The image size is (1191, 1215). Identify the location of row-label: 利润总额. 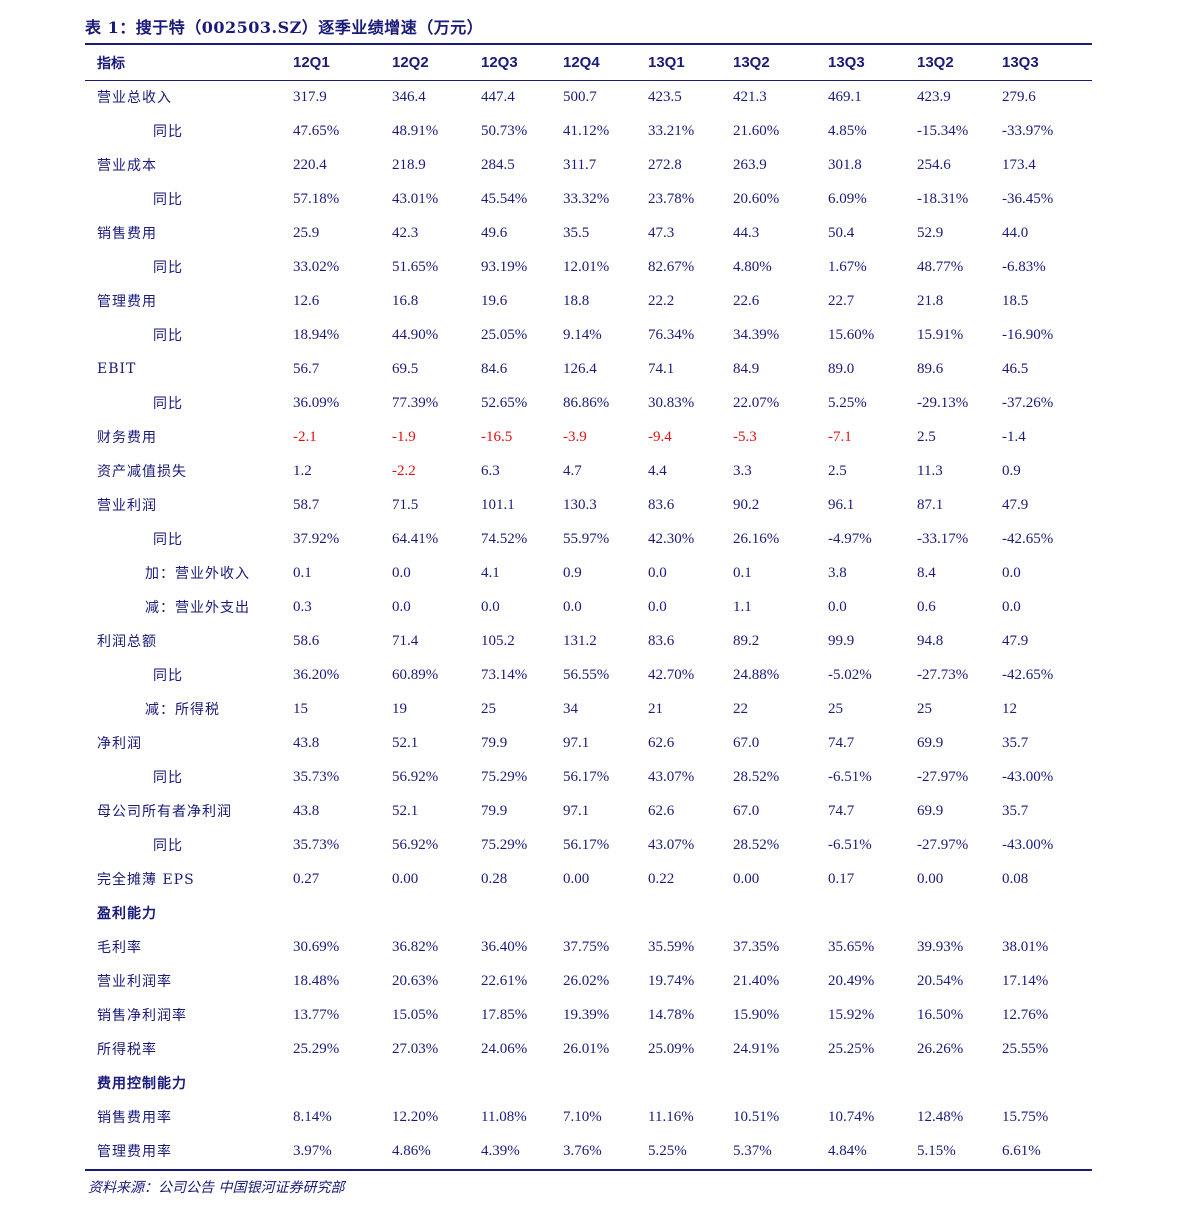
(127, 642).